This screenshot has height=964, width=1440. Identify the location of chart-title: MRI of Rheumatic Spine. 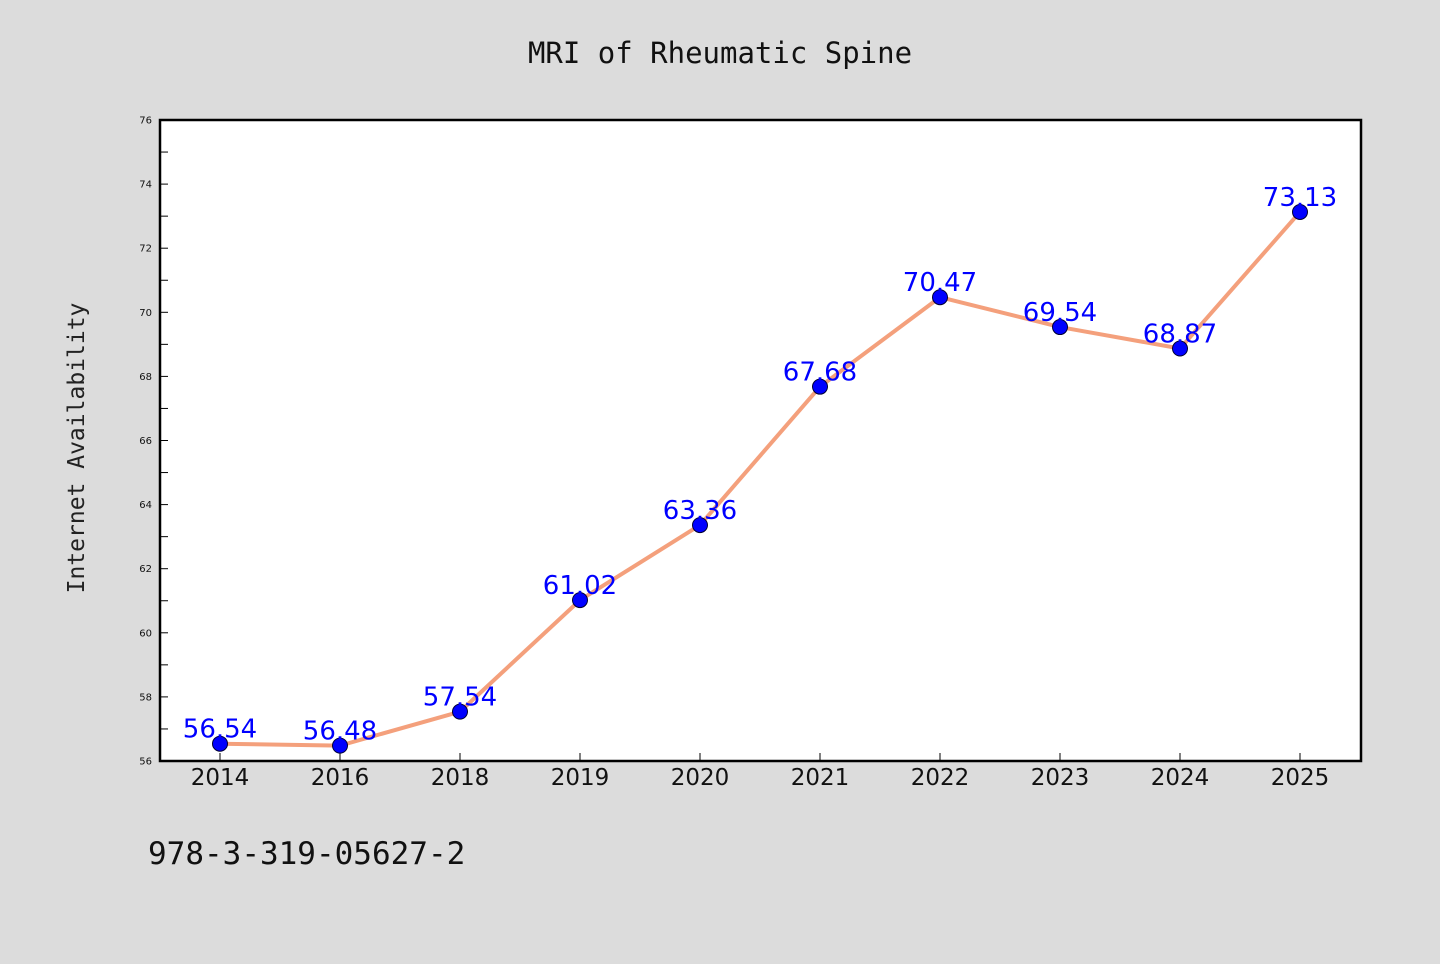
(720, 53).